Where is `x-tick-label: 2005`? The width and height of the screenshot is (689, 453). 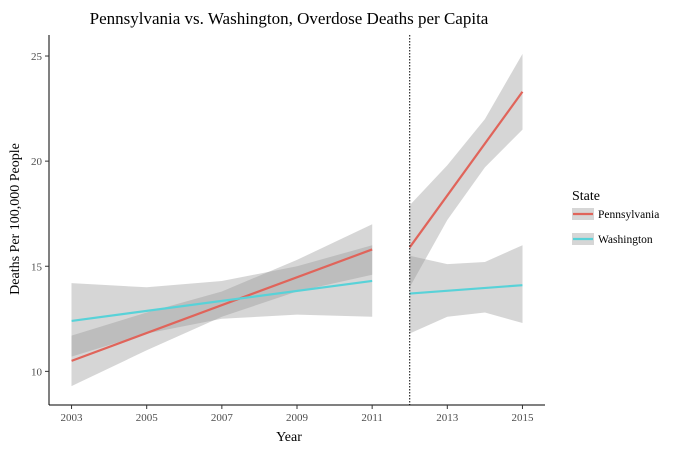 x-tick-label: 2005 is located at coordinates (147, 418).